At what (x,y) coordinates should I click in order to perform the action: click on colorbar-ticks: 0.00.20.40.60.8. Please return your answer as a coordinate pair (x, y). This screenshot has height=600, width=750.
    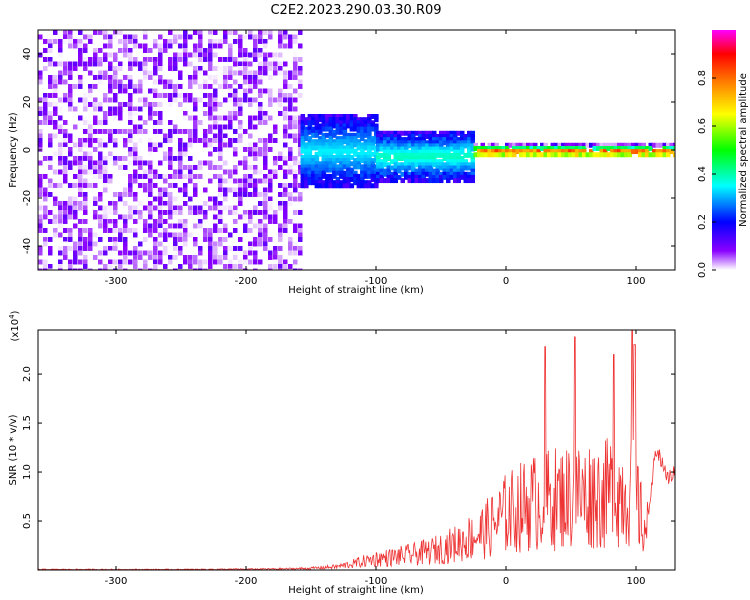
    Looking at the image, I should click on (706, 174).